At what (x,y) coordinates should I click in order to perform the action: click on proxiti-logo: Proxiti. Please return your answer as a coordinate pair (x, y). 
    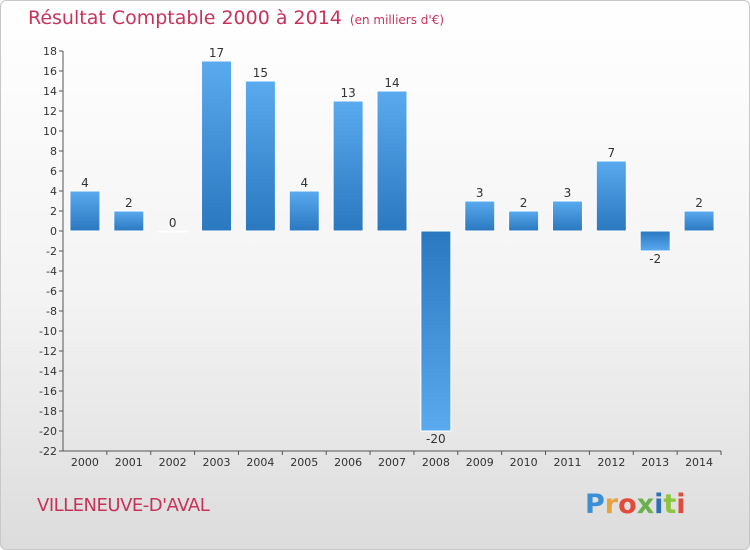
    Looking at the image, I should click on (635, 504).